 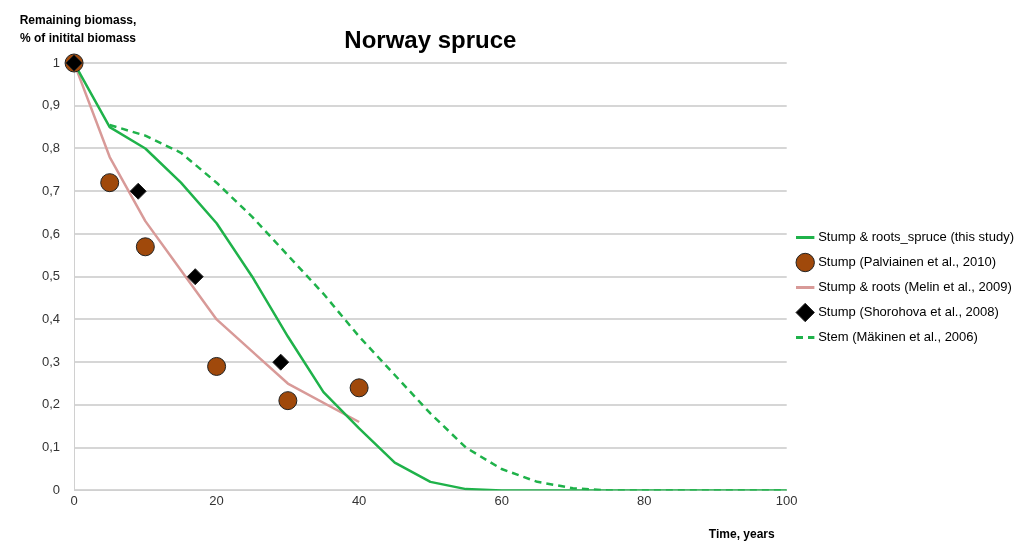 I want to click on x-tick-label: 60, so click(x=501, y=500).